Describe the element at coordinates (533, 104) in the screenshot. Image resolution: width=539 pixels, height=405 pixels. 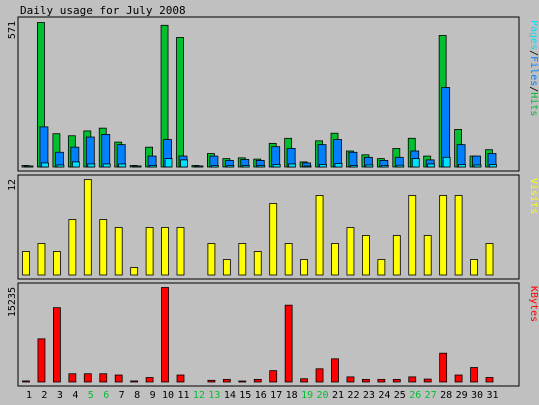
I see `legend-hits: Hits` at that location.